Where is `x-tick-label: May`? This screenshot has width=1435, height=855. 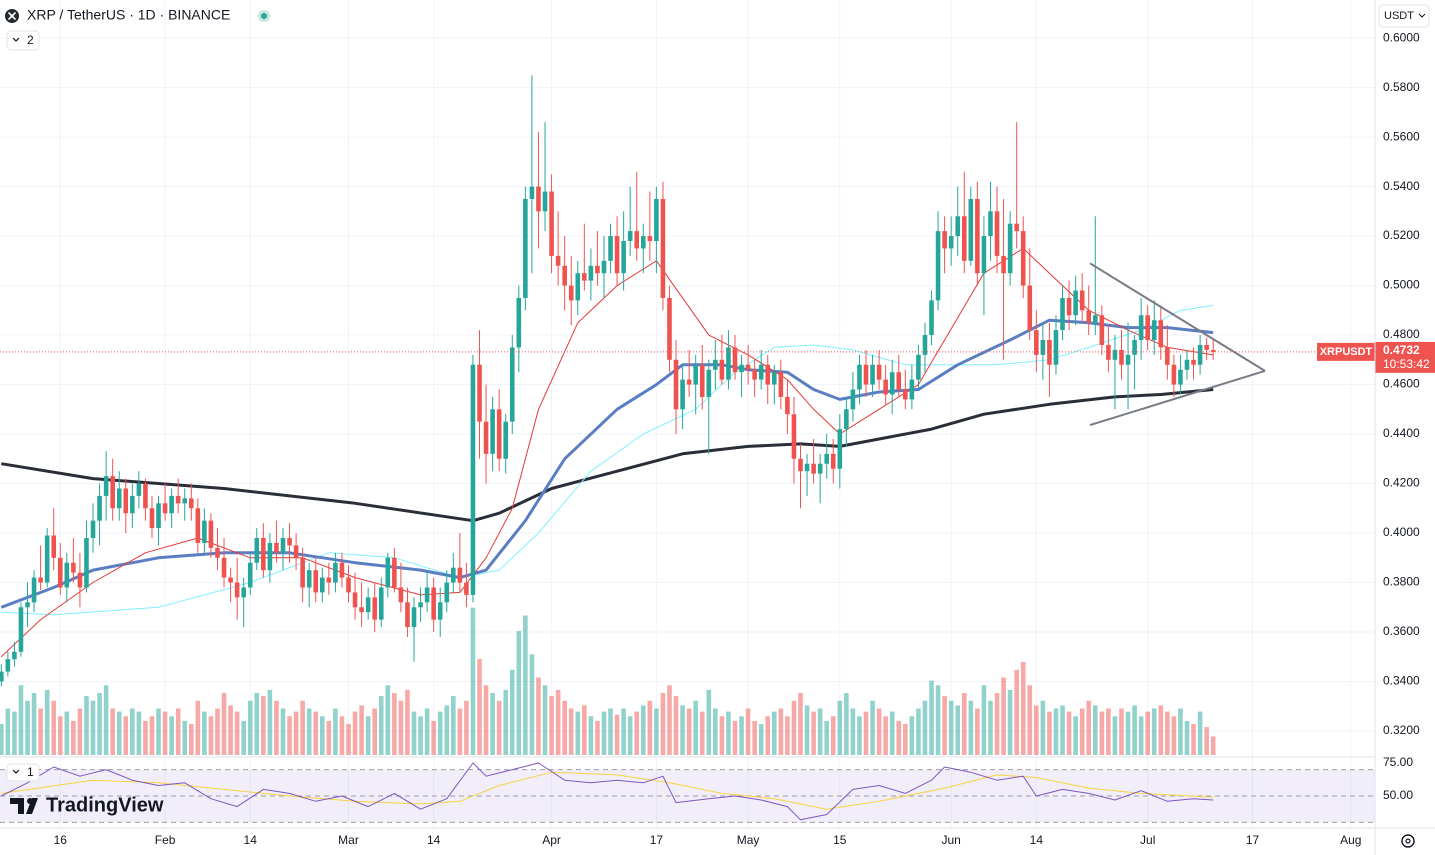
x-tick-label: May is located at coordinates (748, 840).